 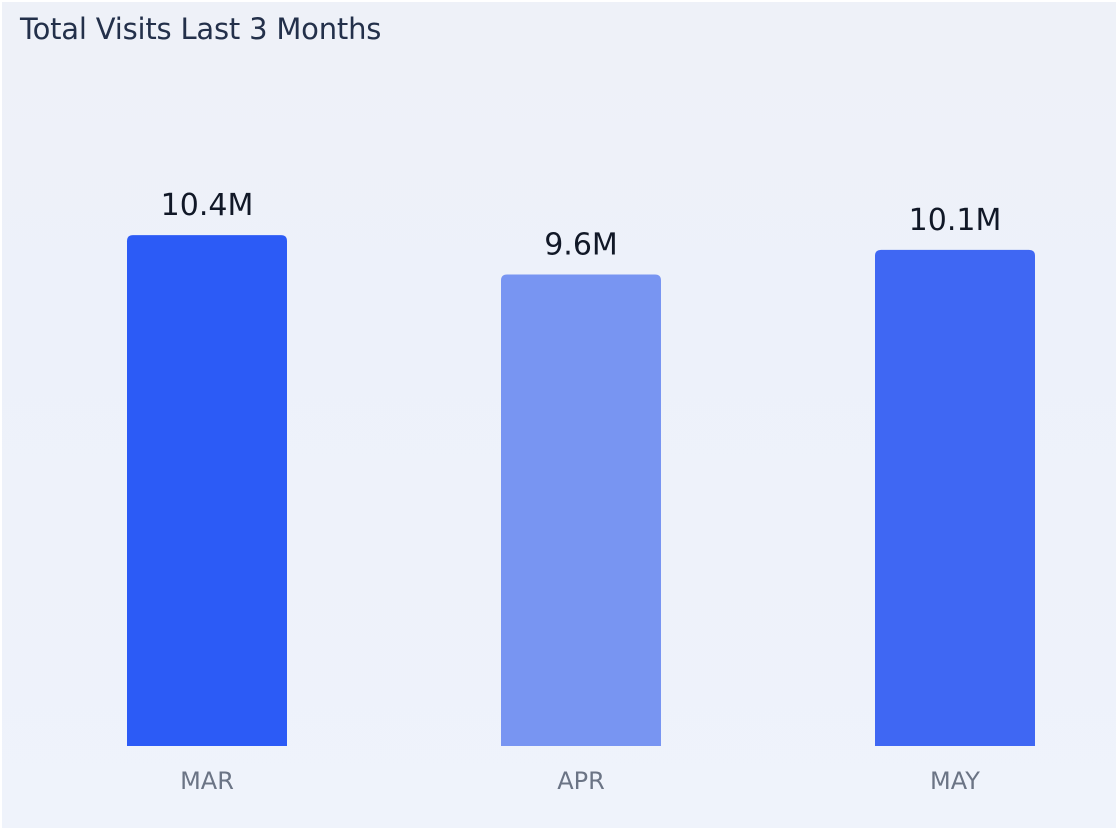 I want to click on bar-apr, so click(x=581, y=510).